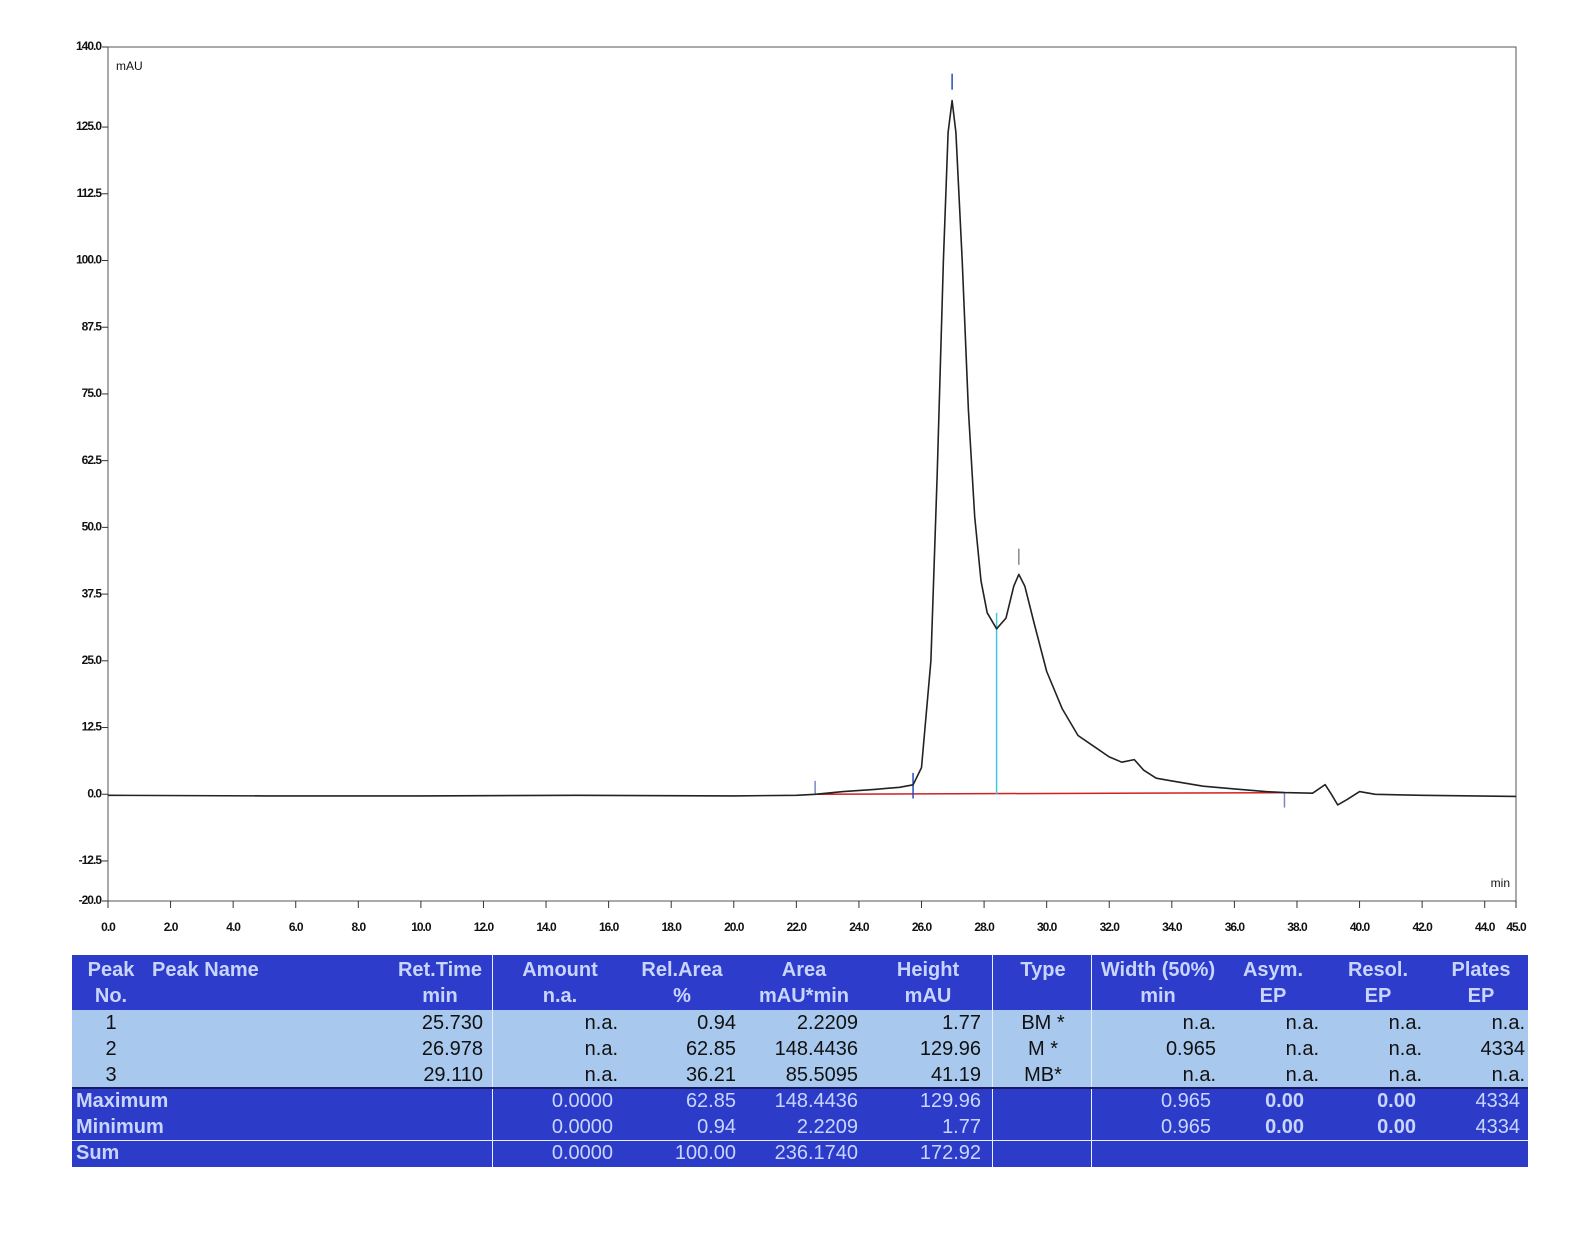  What do you see at coordinates (560, 996) in the screenshot?
I see `column-header: n.a.` at bounding box center [560, 996].